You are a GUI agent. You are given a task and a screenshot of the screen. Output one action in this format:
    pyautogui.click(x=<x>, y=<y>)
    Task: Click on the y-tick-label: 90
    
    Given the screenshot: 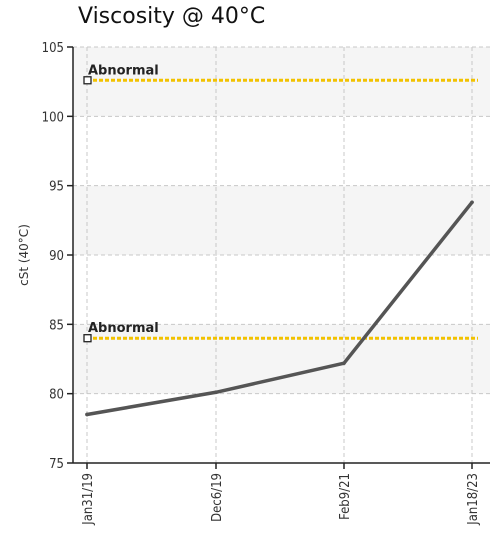 What is the action you would take?
    pyautogui.click(x=56, y=256)
    